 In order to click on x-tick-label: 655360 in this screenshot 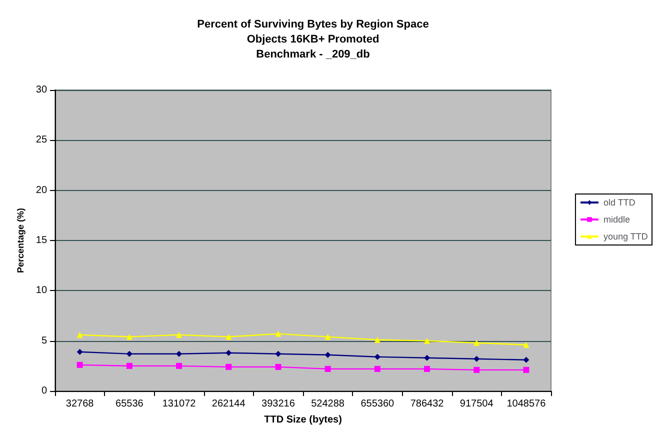, I will do `click(377, 404)`.